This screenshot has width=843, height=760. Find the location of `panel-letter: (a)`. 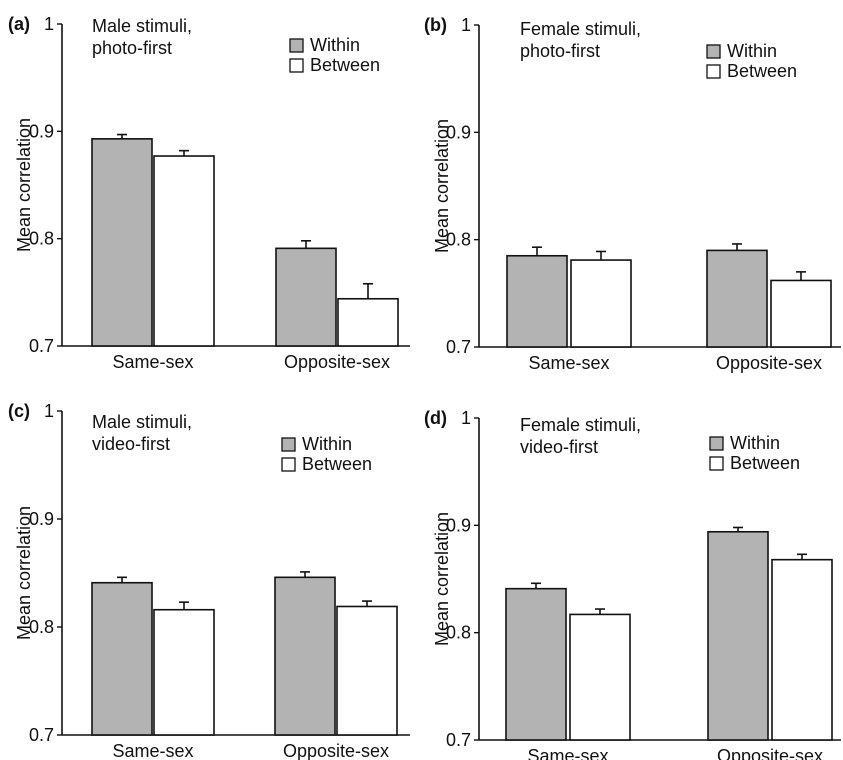

panel-letter: (a) is located at coordinates (19, 24).